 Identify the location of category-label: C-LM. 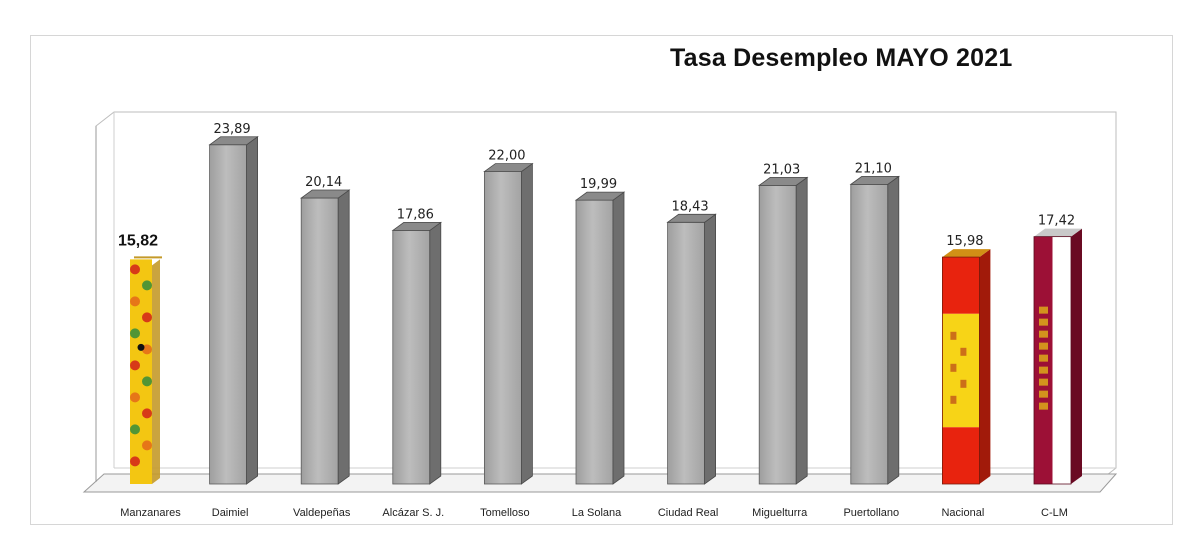
(1054, 513).